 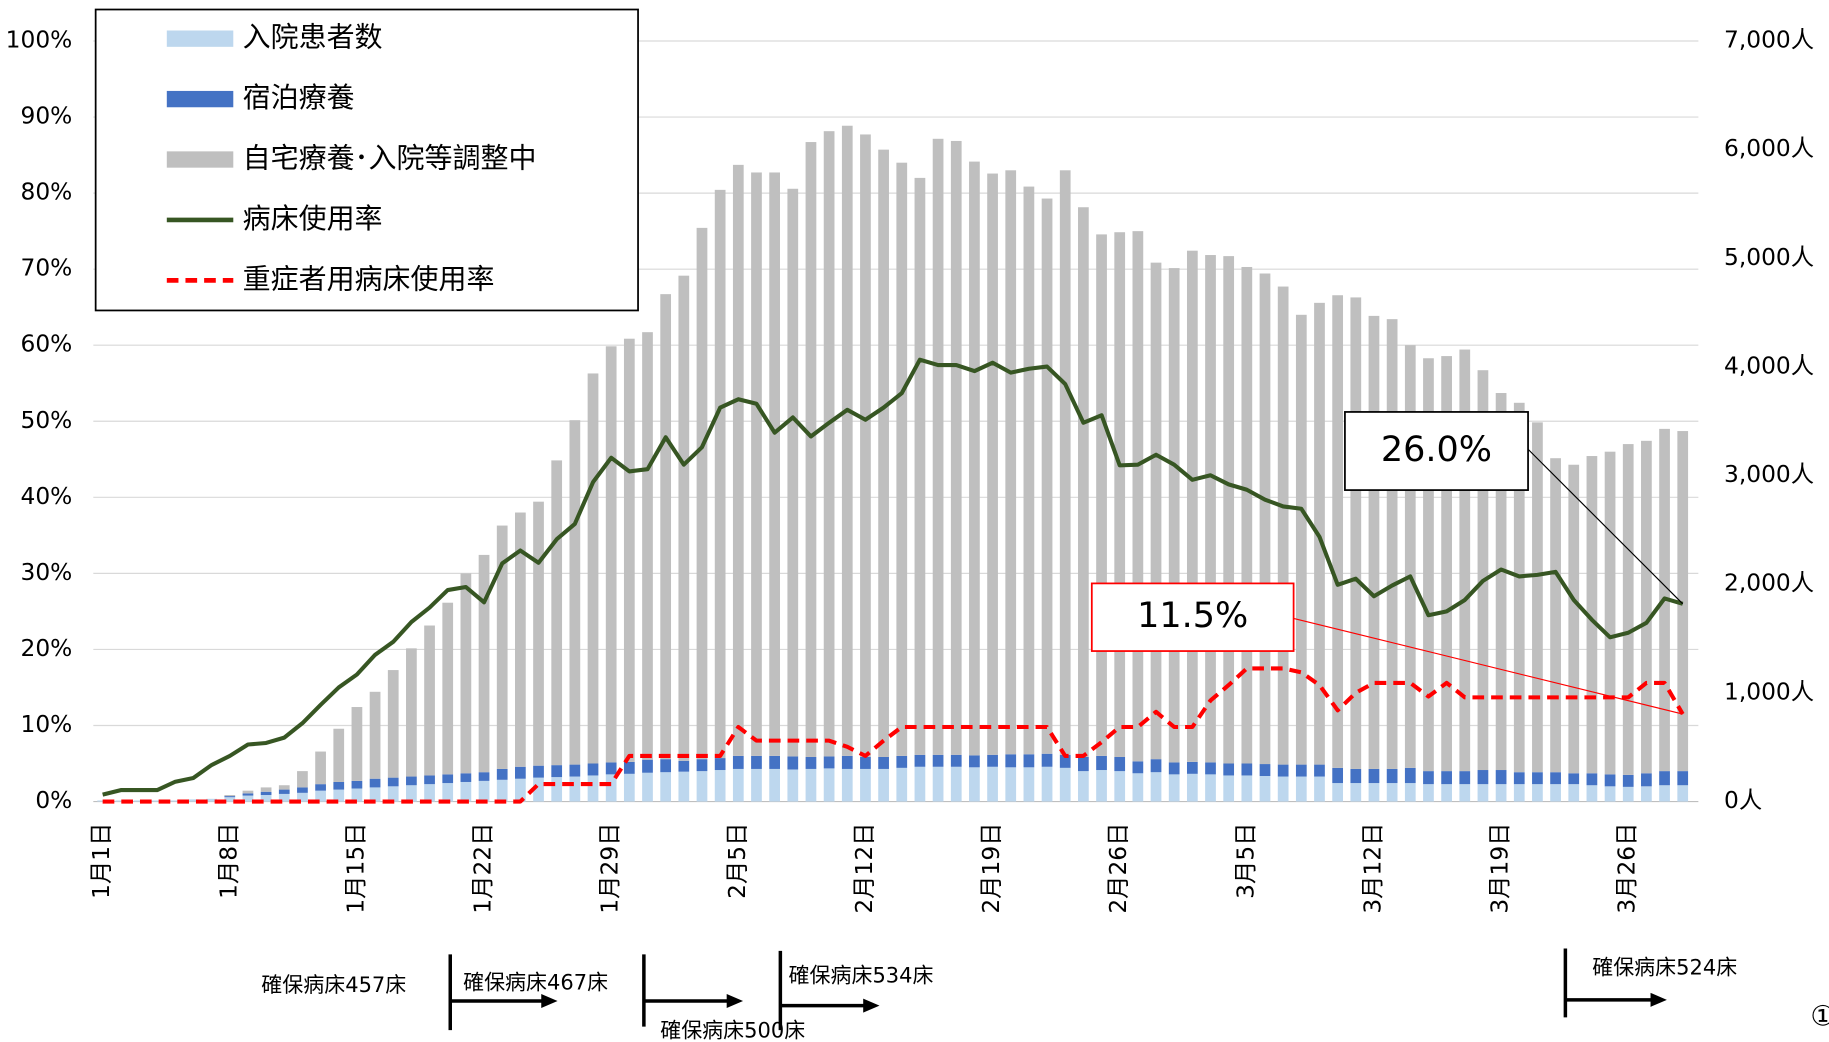 What do you see at coordinates (46, 420) in the screenshot?
I see `y-tick-label: 50%` at bounding box center [46, 420].